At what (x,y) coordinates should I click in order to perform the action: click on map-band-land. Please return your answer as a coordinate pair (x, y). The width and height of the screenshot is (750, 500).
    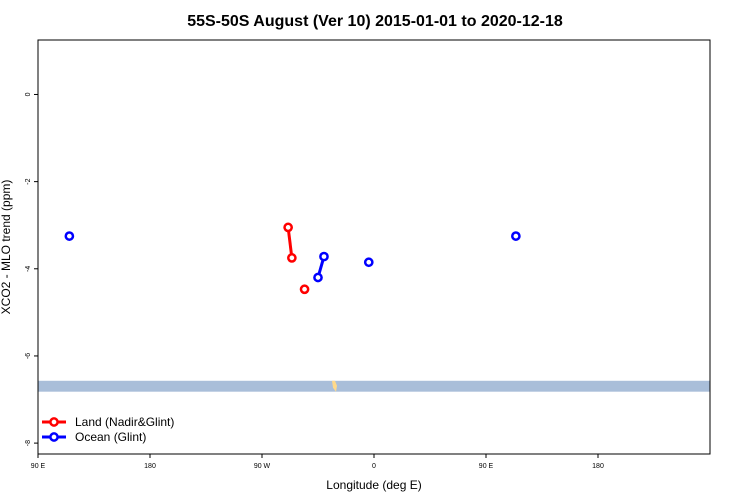
    Looking at the image, I should click on (334, 386).